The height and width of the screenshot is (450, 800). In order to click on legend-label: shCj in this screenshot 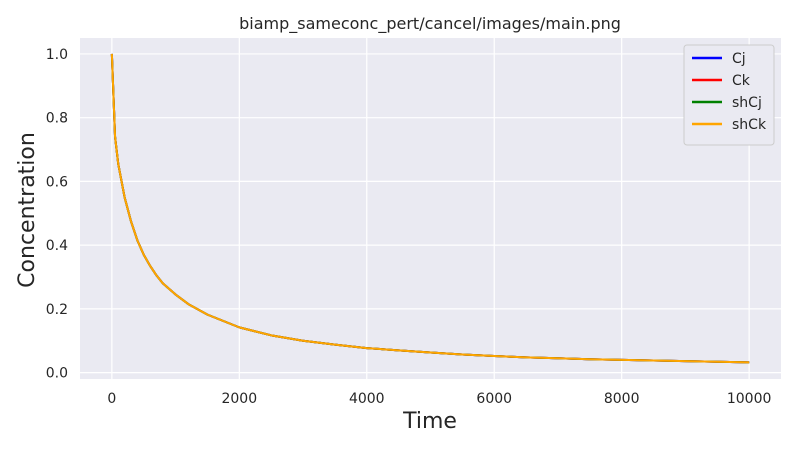, I will do `click(747, 103)`.